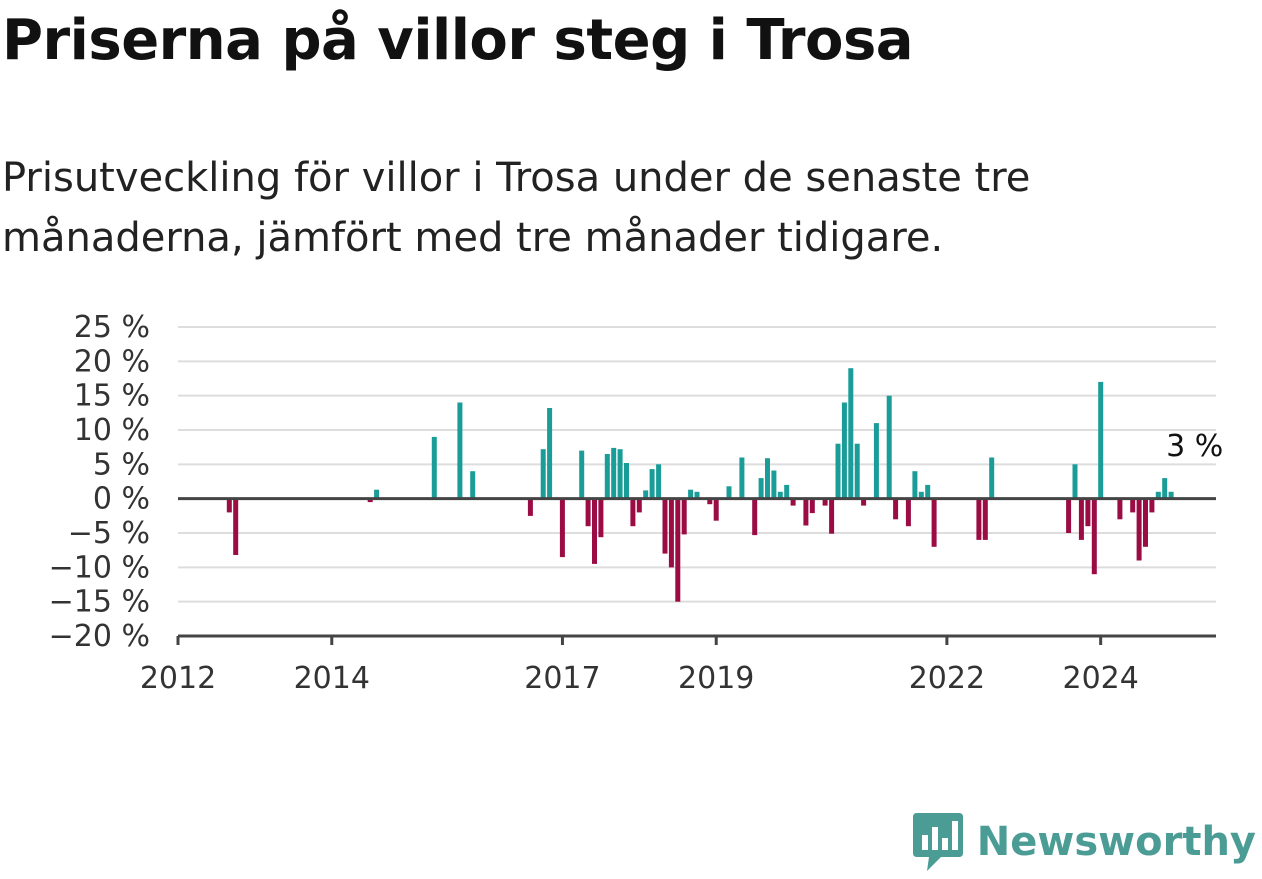 The height and width of the screenshot is (879, 1262). Describe the element at coordinates (562, 678) in the screenshot. I see `x-tick-label: 2017` at that location.